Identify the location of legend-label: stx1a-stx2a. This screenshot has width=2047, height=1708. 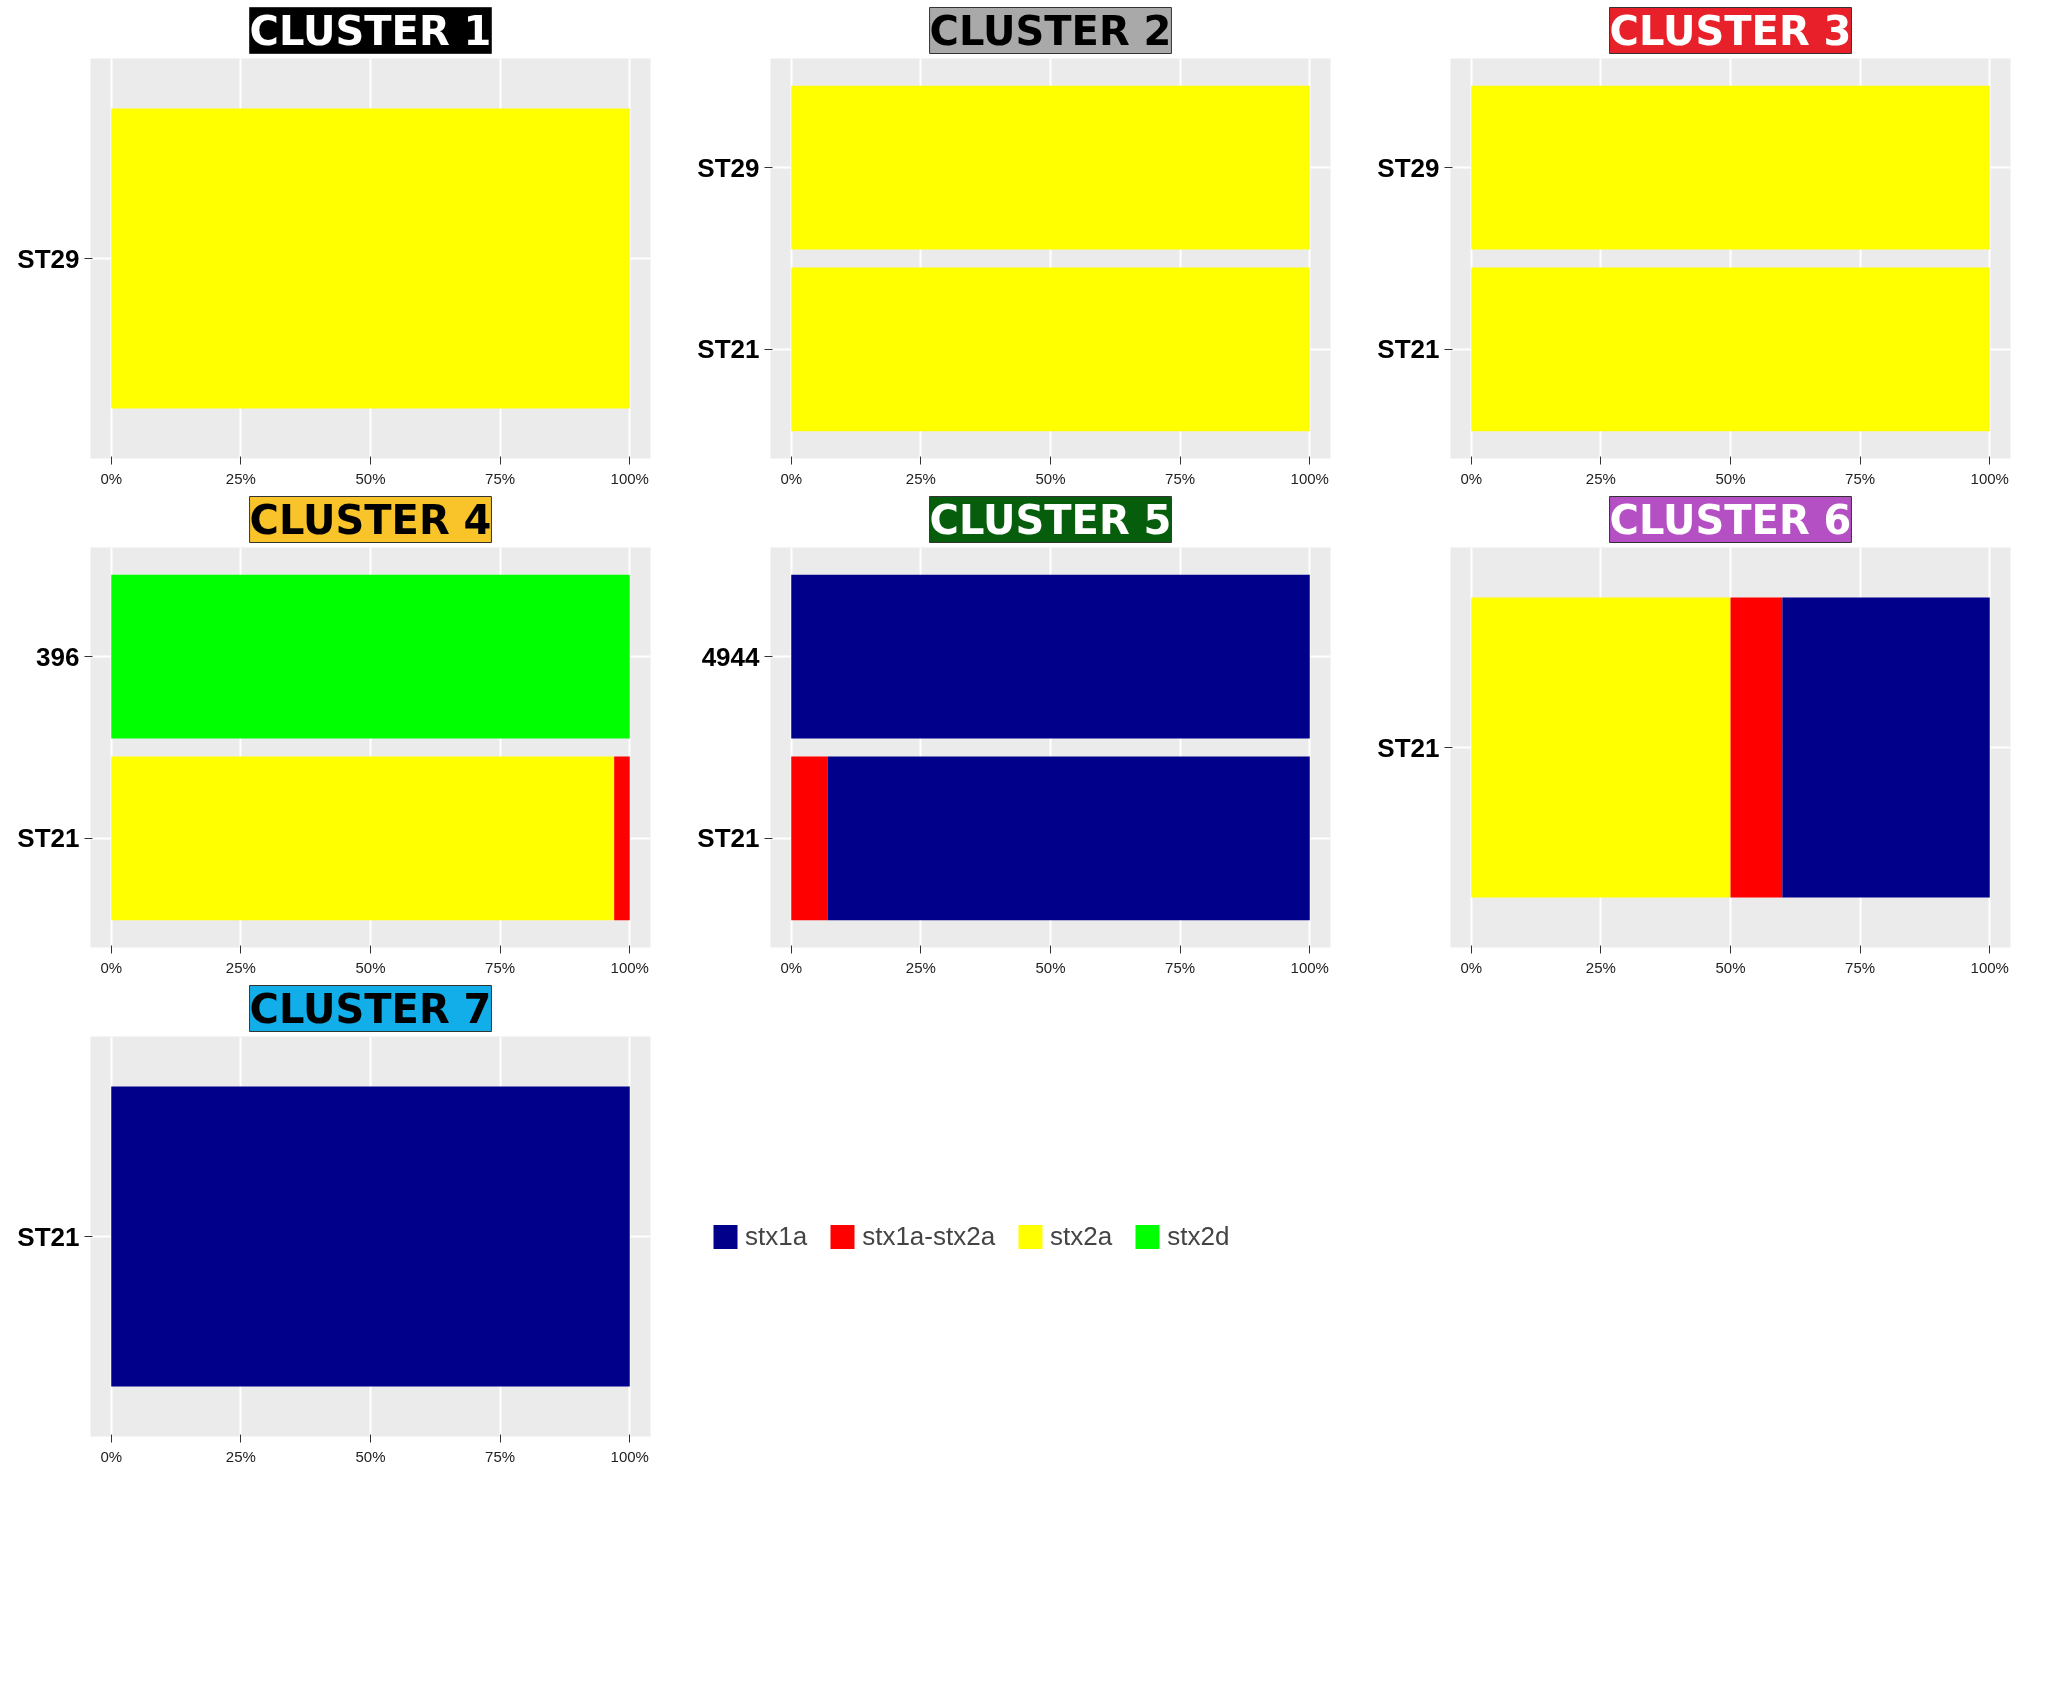
(929, 1236).